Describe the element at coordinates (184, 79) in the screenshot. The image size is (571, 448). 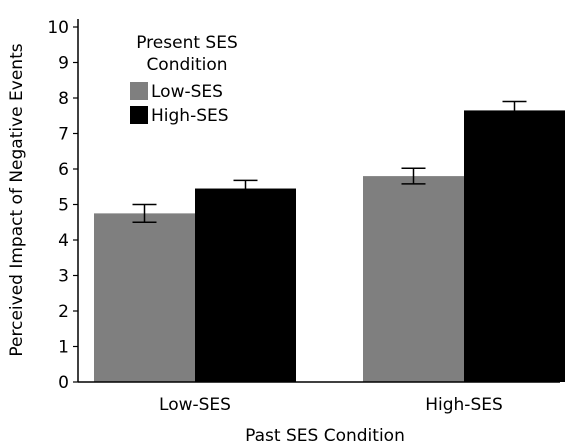
I see `legend: Present SES Condition Low-SES High-SES` at that location.